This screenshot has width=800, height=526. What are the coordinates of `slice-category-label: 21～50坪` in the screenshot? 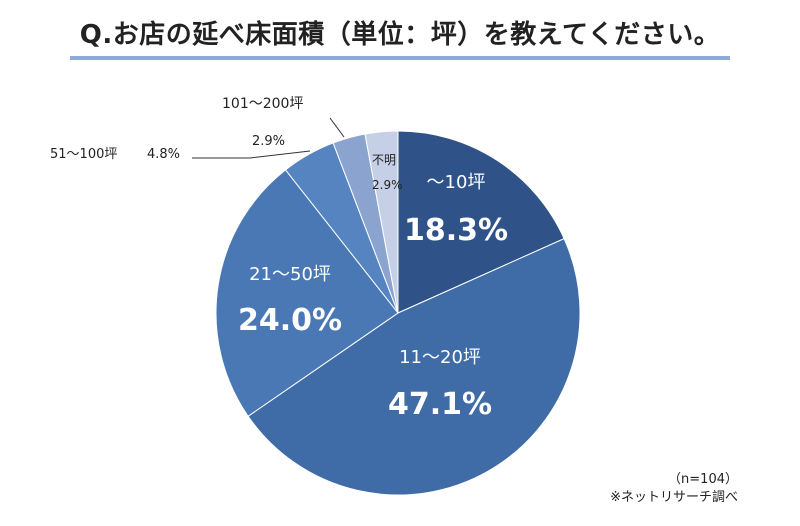 It's located at (290, 274).